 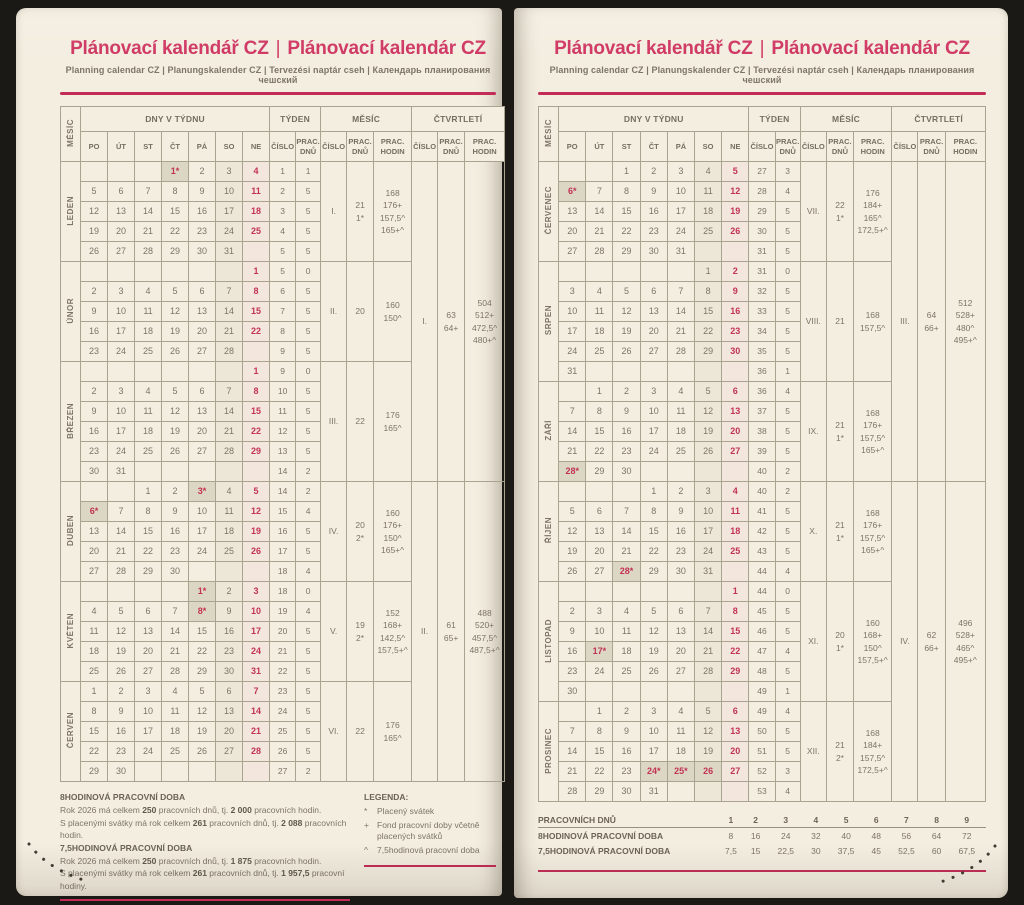 What do you see at coordinates (283, 411) in the screenshot?
I see `week-number-cell: 11` at bounding box center [283, 411].